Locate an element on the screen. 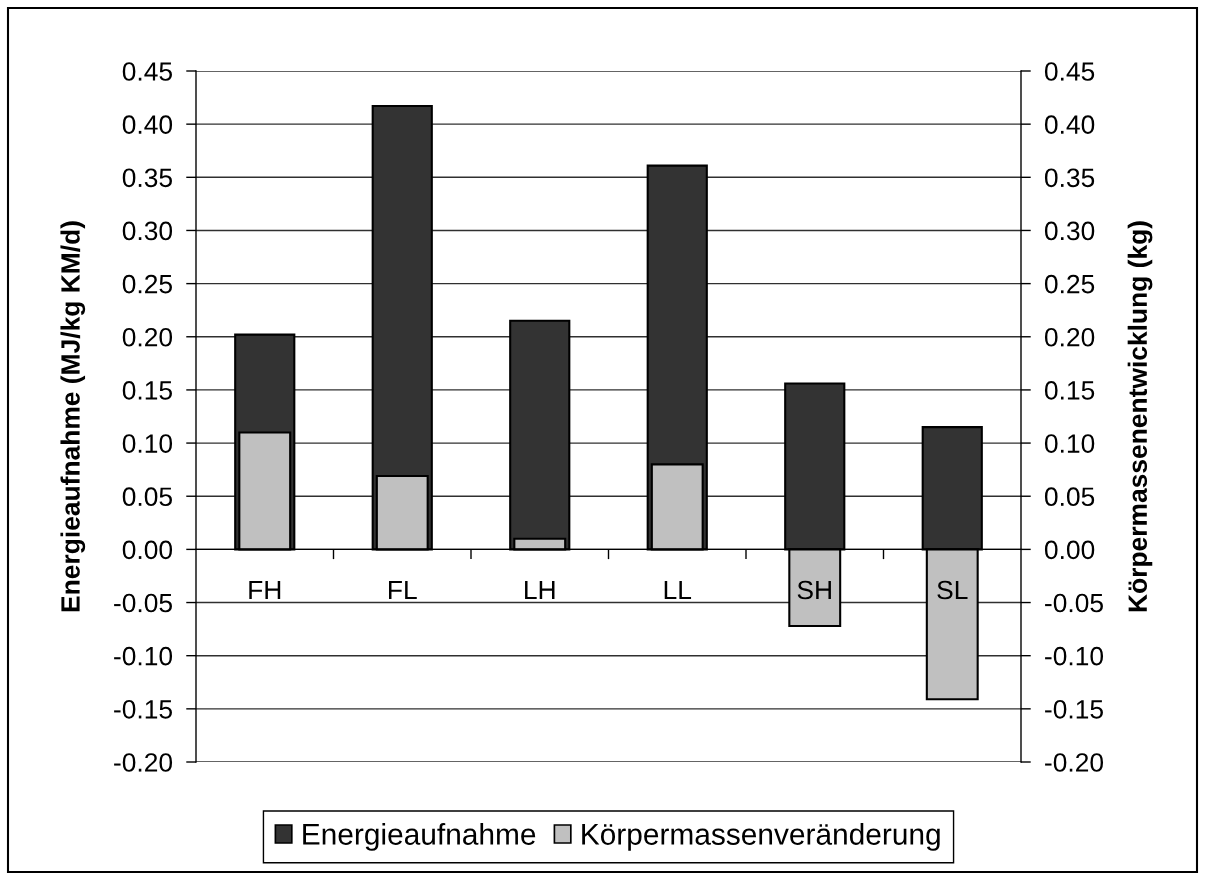 This screenshot has width=1206, height=880. y2-tick-label: -0.05 is located at coordinates (1074, 603).